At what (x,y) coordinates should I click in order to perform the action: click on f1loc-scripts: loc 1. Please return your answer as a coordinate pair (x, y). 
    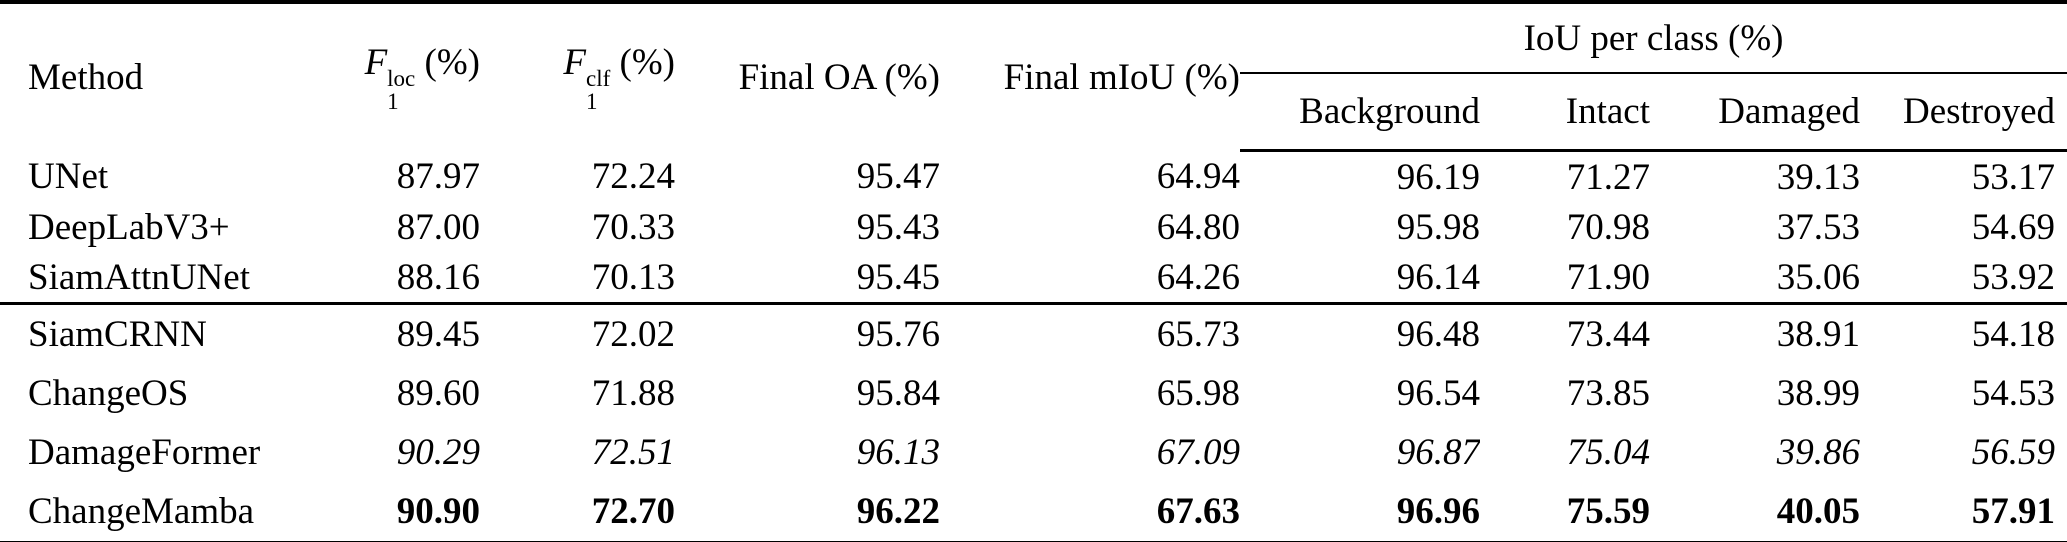
    Looking at the image, I should click on (401, 90).